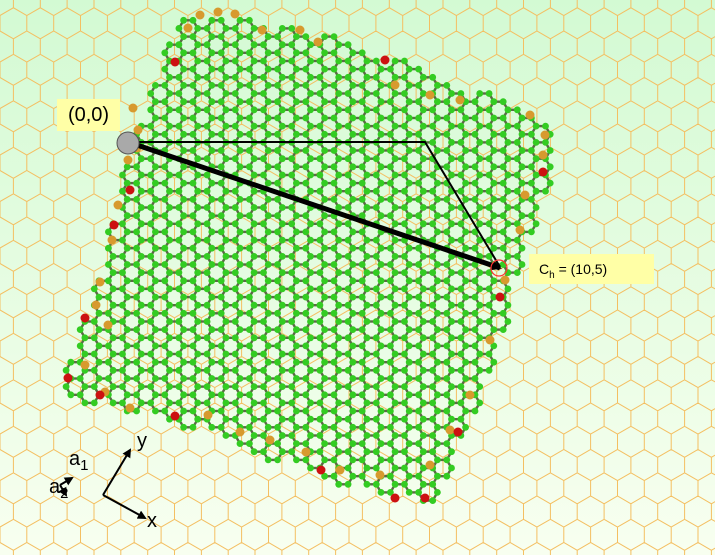 This screenshot has height=555, width=715. Describe the element at coordinates (152, 521) in the screenshot. I see `x-axis-label: x` at that location.